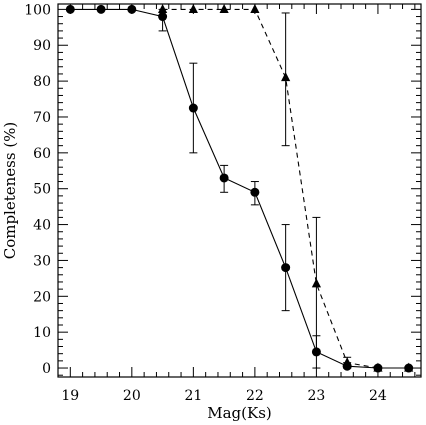  Describe the element at coordinates (42, 190) in the screenshot. I see `y-tick-label: 50` at that location.